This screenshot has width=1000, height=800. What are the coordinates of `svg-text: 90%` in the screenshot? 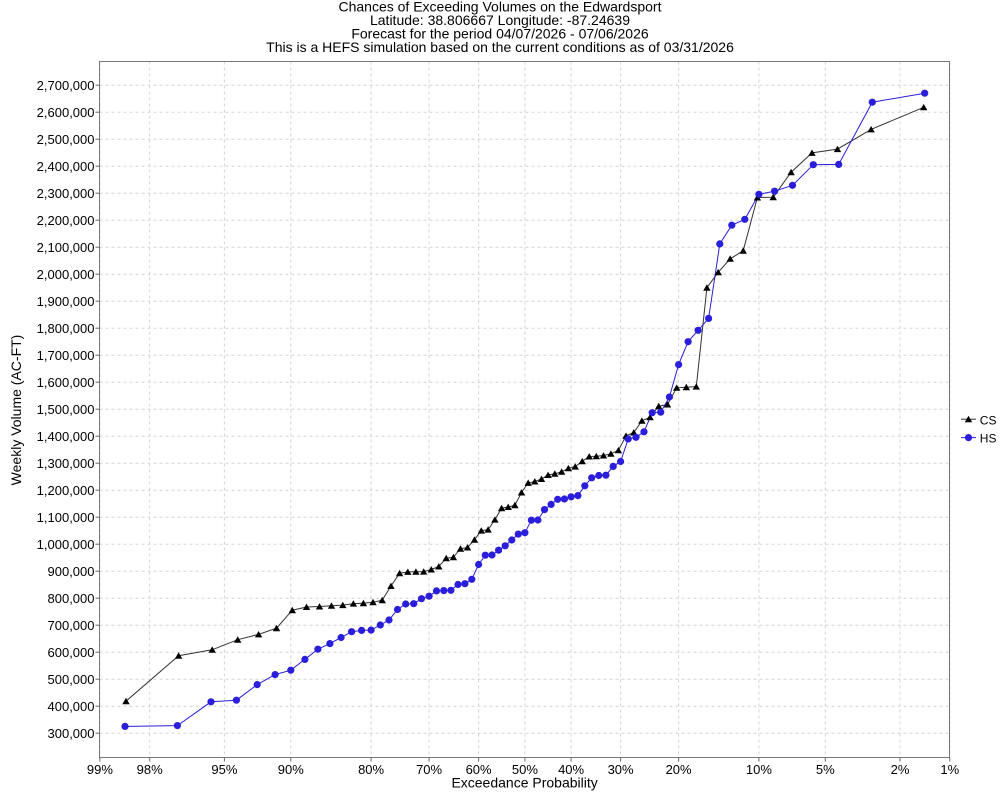 It's located at (291, 769).